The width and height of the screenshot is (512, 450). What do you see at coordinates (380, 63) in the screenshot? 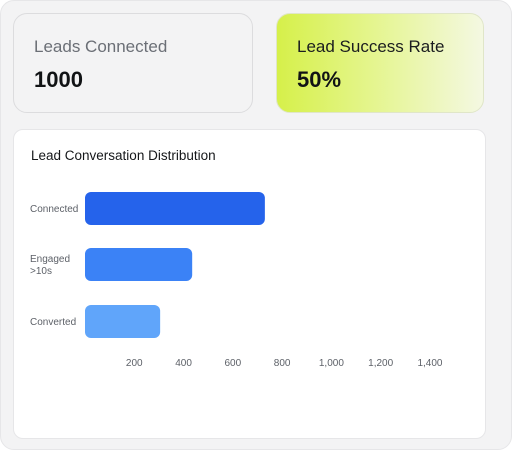
I see `lead-success-rate-card: Lead Success Rate 50%` at bounding box center [380, 63].